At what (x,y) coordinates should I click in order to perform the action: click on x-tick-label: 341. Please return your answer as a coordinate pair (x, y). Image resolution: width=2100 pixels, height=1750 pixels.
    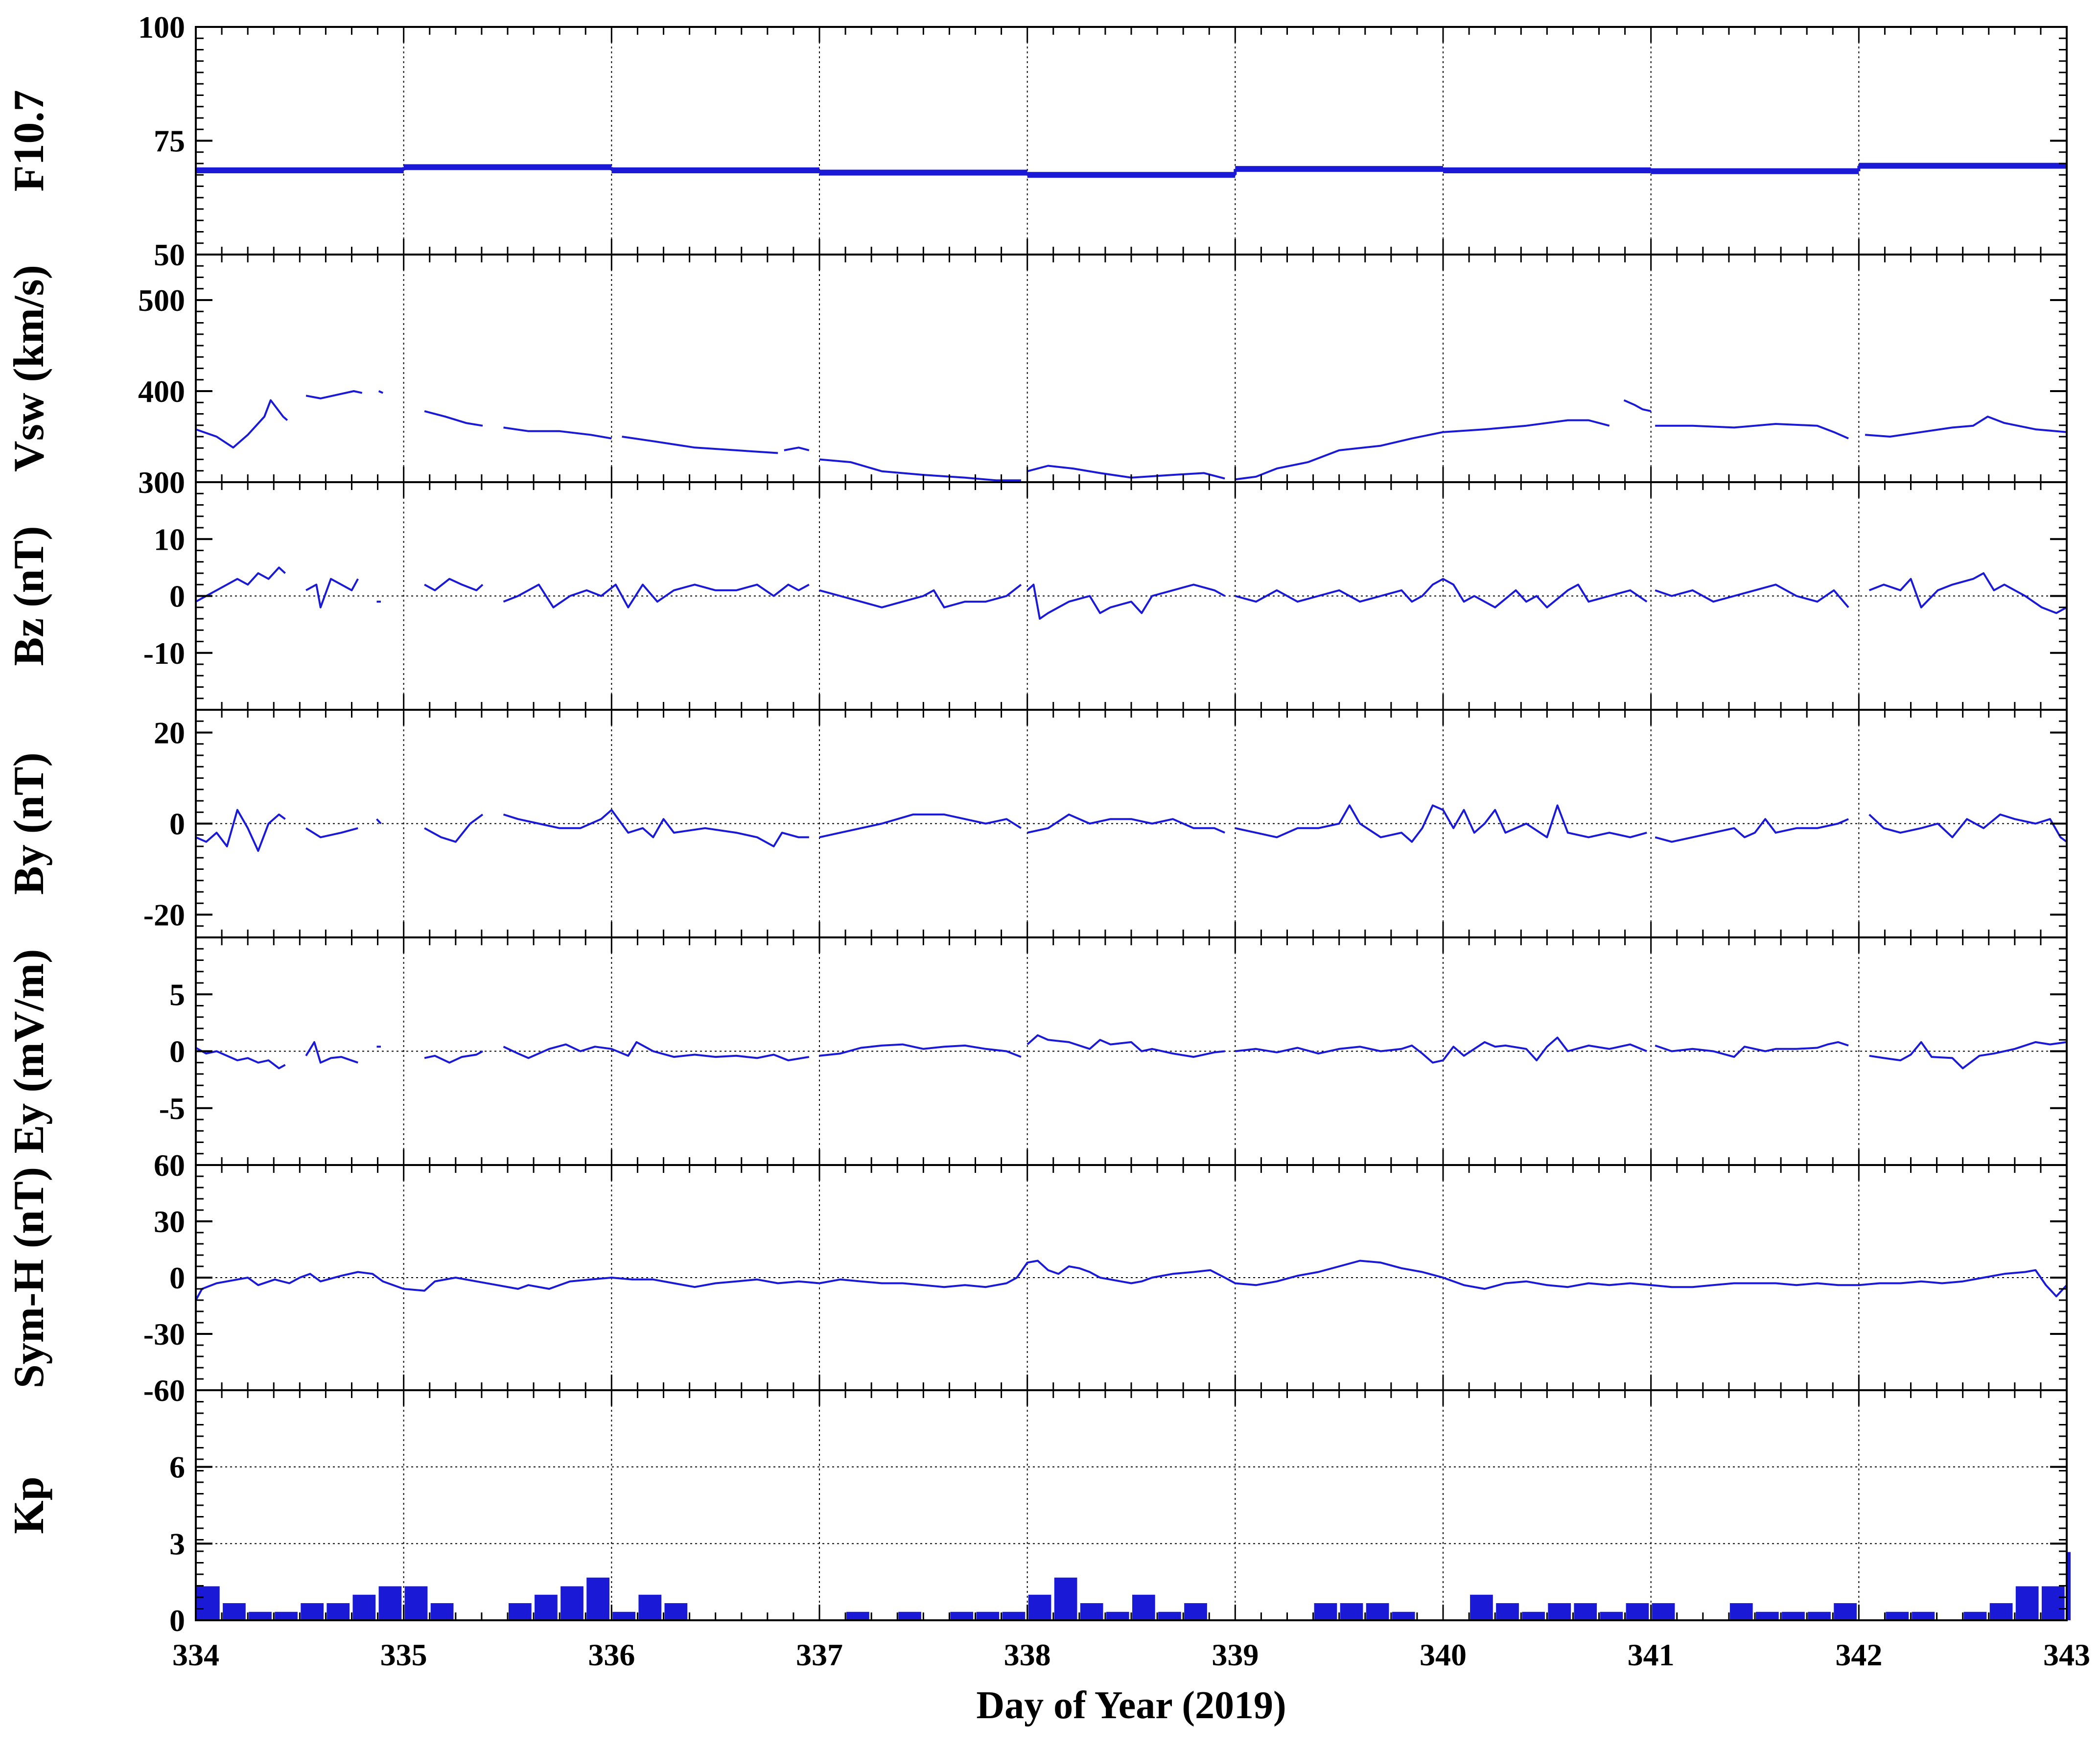
    Looking at the image, I should click on (1651, 1654).